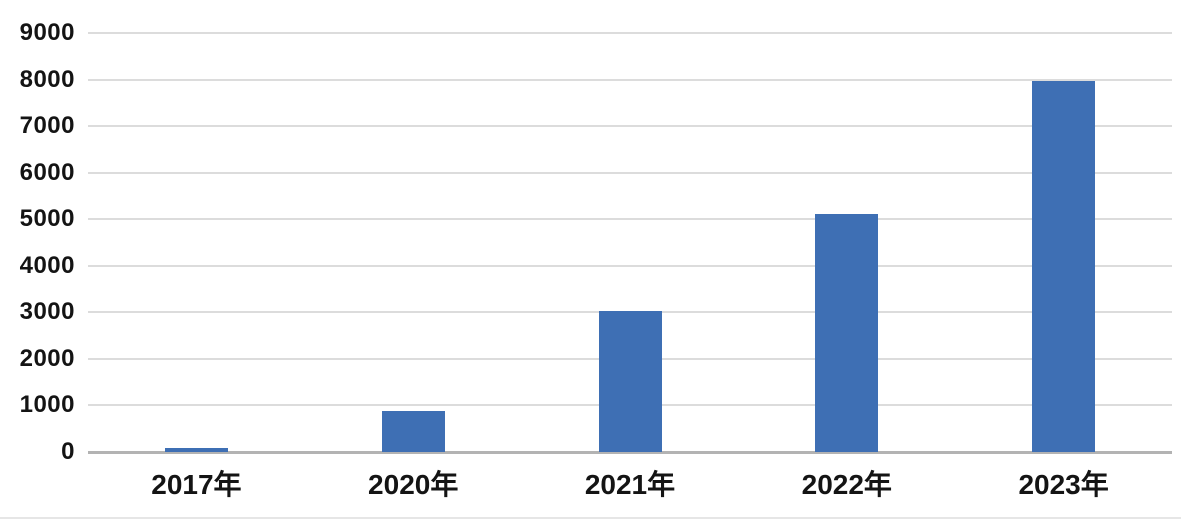  I want to click on y-tick-label: 1000, so click(47, 405).